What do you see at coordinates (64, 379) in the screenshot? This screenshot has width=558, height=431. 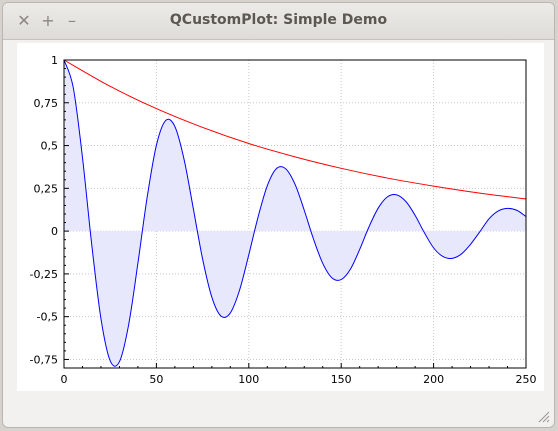 I see `x-tick-label: 0` at bounding box center [64, 379].